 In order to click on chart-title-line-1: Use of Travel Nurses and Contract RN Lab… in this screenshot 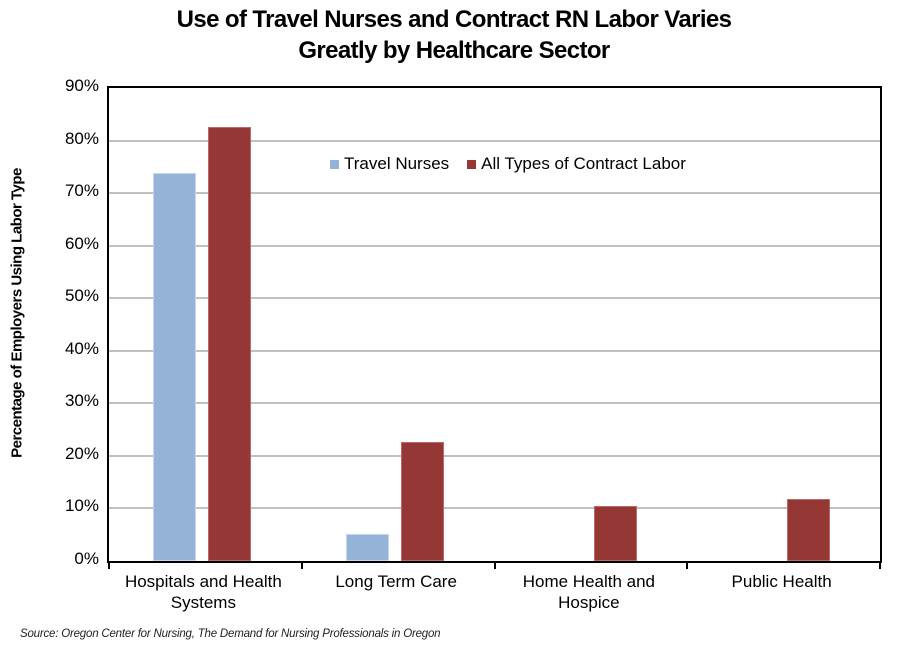, I will do `click(454, 19)`.